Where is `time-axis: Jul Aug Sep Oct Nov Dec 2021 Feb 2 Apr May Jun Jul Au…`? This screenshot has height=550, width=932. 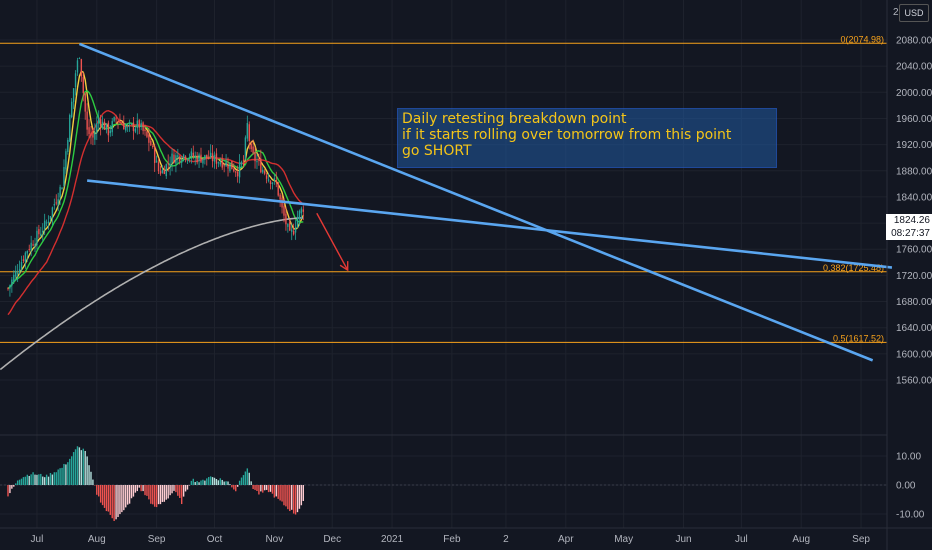 time-axis: Jul Aug Sep Oct Nov Dec 2021 Feb 2 Apr May Jun Jul Au… is located at coordinates (451, 539).